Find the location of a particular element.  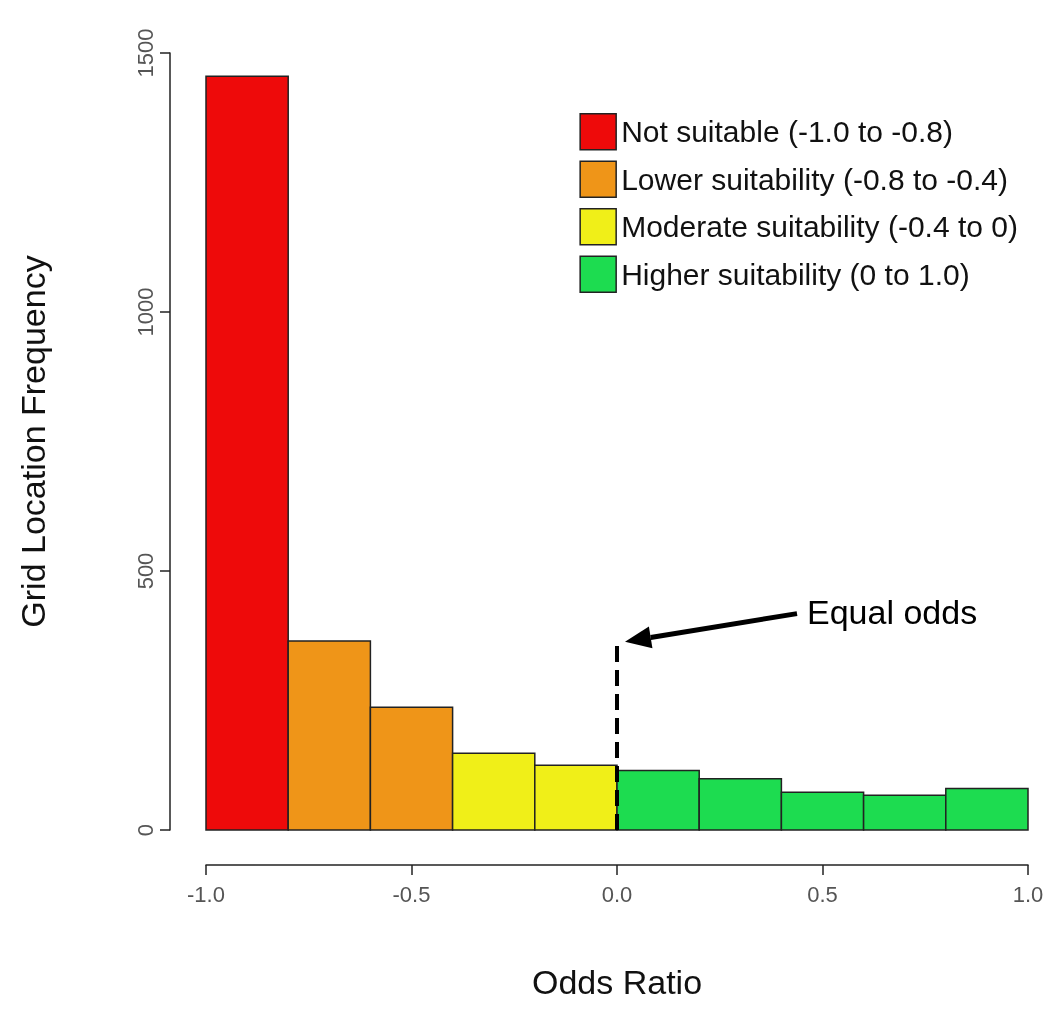

legend-label: Higher suitability (0 to 1.0) is located at coordinates (795, 274).